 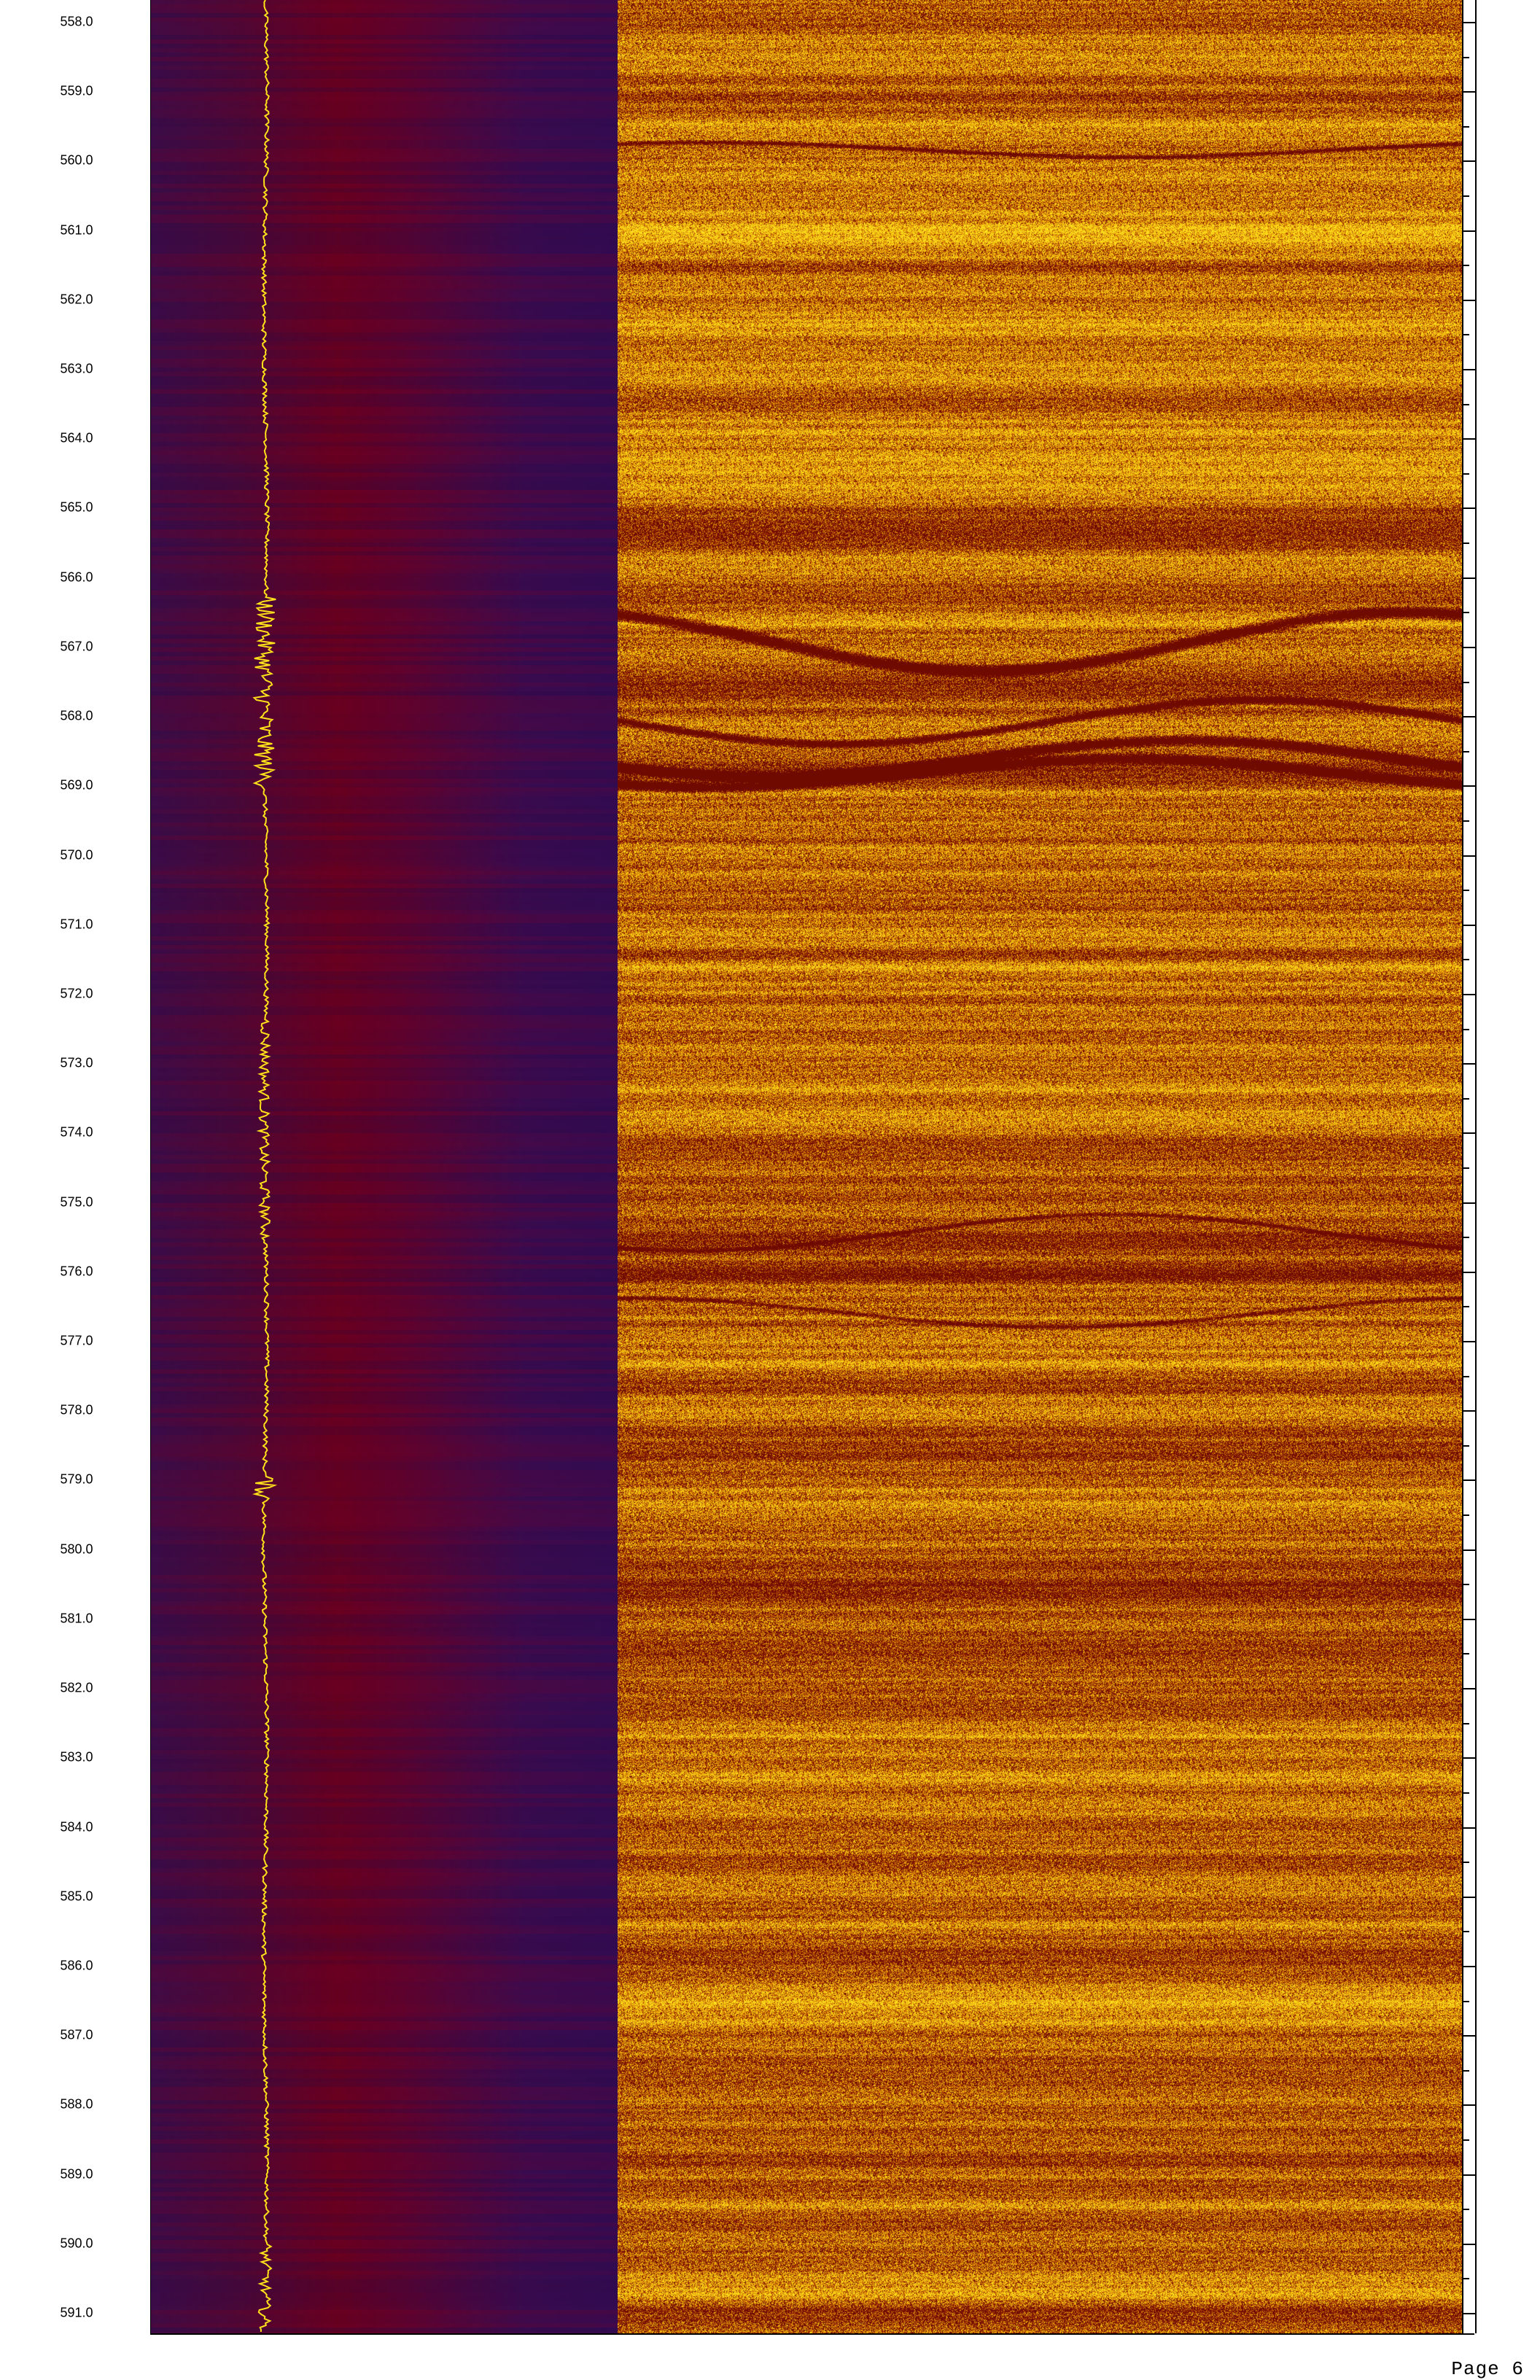 I want to click on depth-label: 591.0, so click(x=76, y=2312).